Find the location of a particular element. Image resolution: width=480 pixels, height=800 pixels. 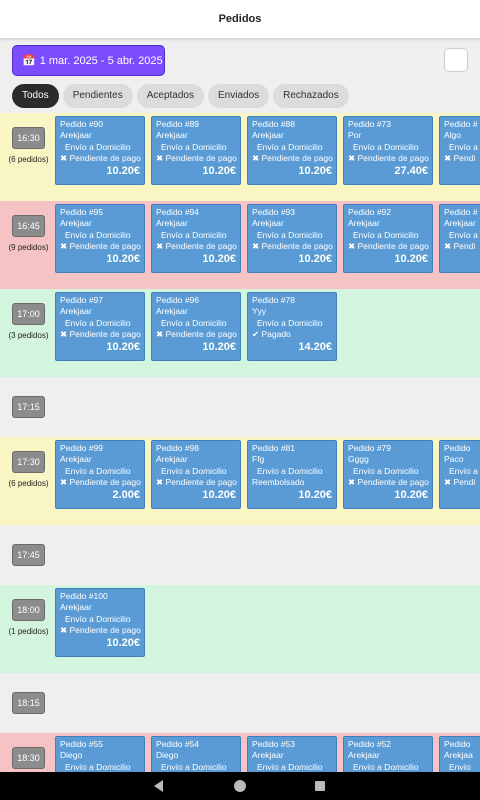

order-title: Pedido #92 is located at coordinates (370, 212).